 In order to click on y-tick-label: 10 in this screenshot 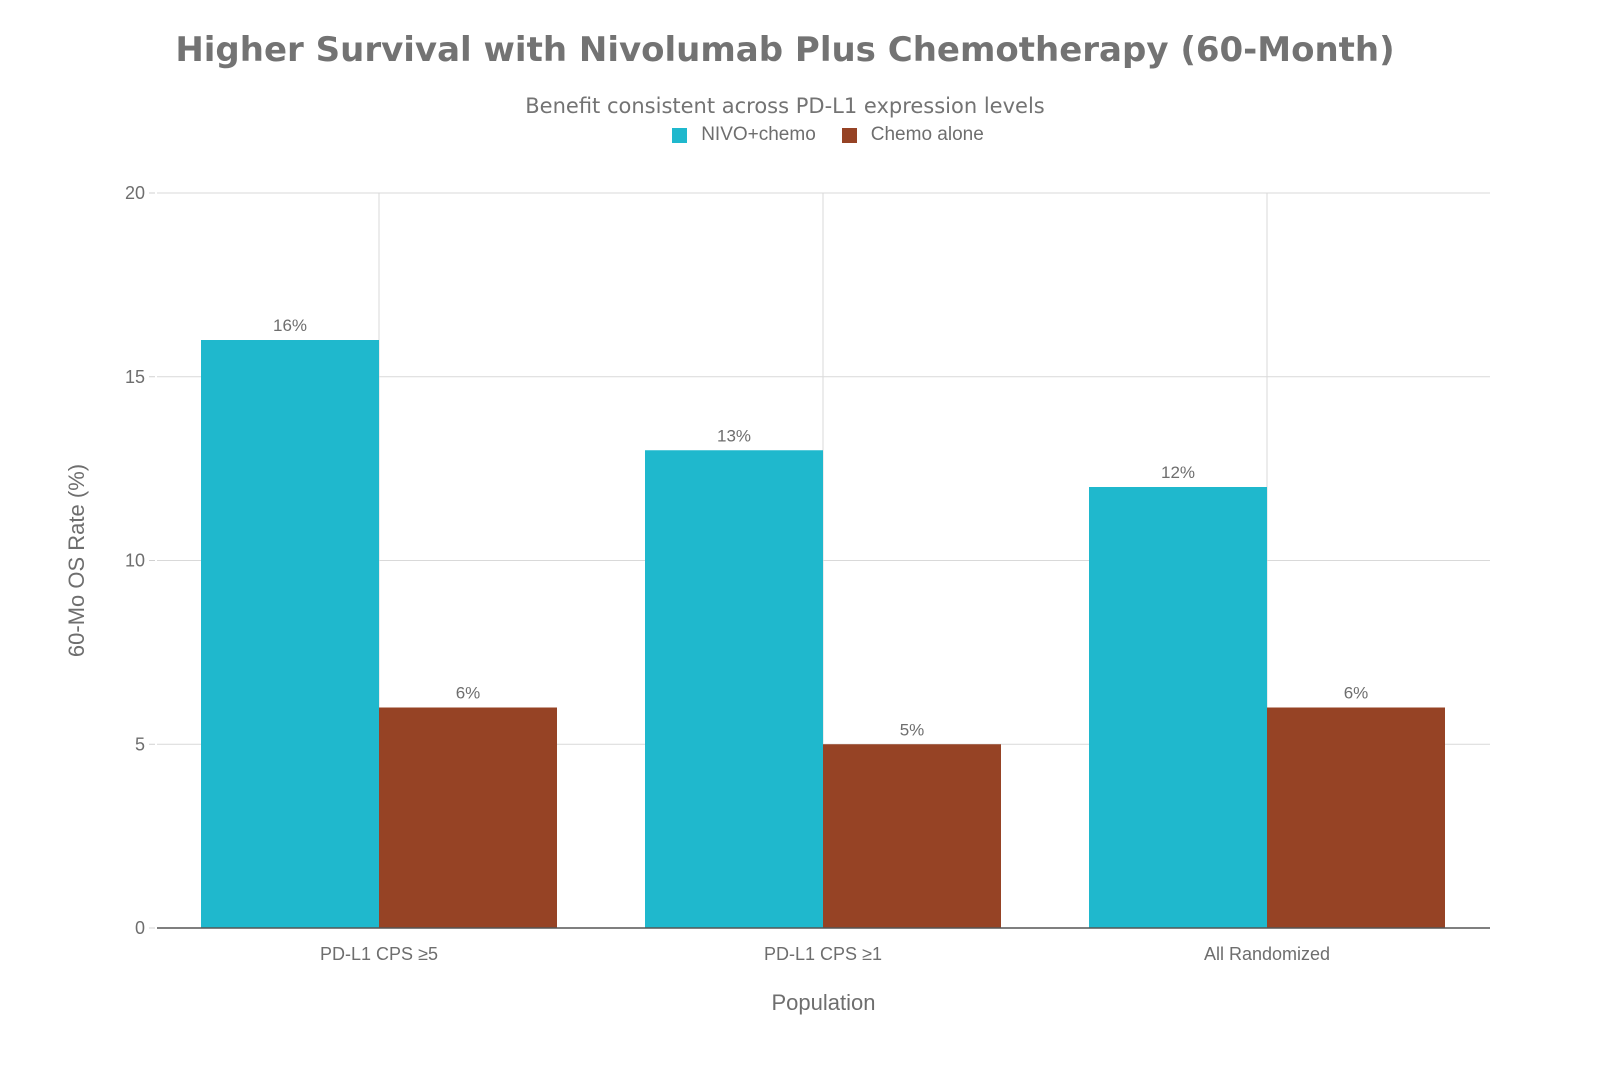, I will do `click(135, 561)`.